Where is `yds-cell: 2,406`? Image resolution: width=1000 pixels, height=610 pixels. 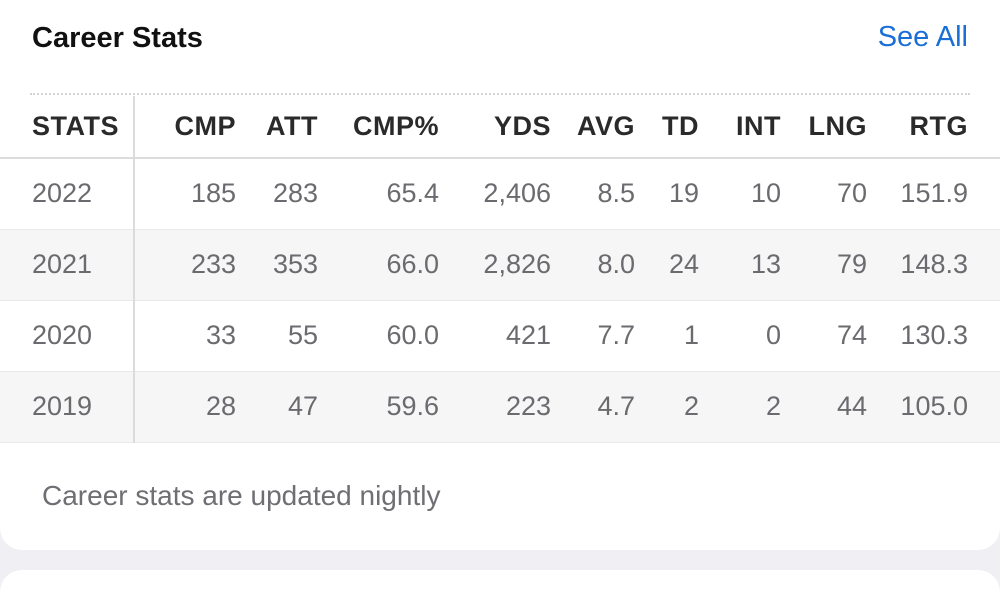
yds-cell: 2,406 is located at coordinates (495, 194).